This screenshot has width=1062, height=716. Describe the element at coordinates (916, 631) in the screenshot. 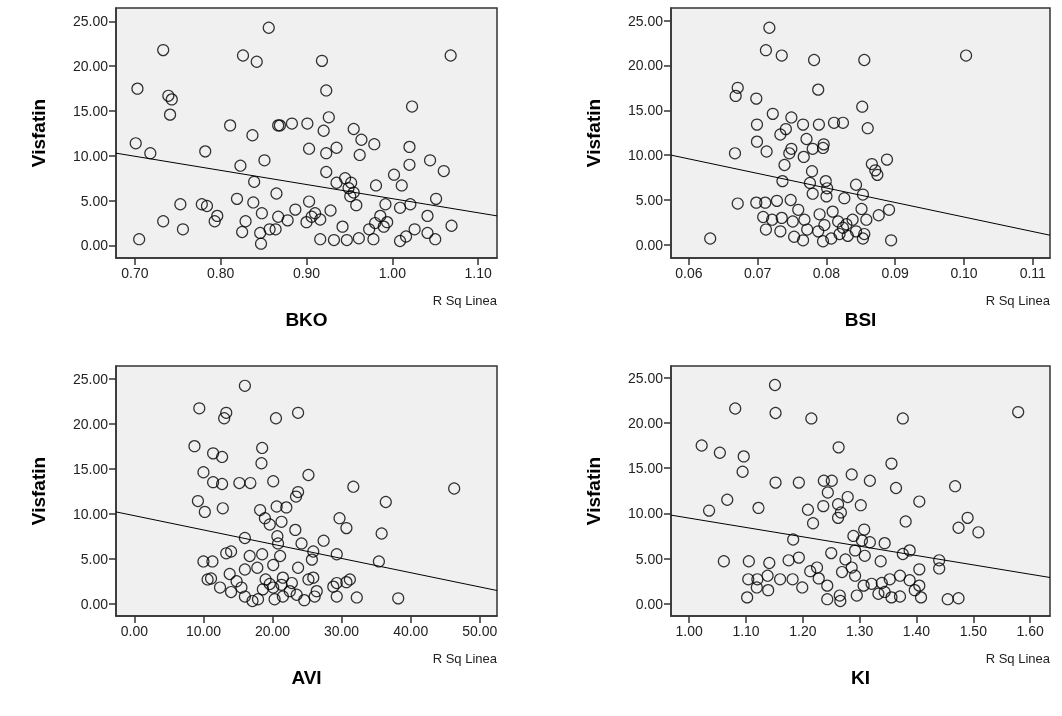

I see `x-tick-label: 1.40` at that location.